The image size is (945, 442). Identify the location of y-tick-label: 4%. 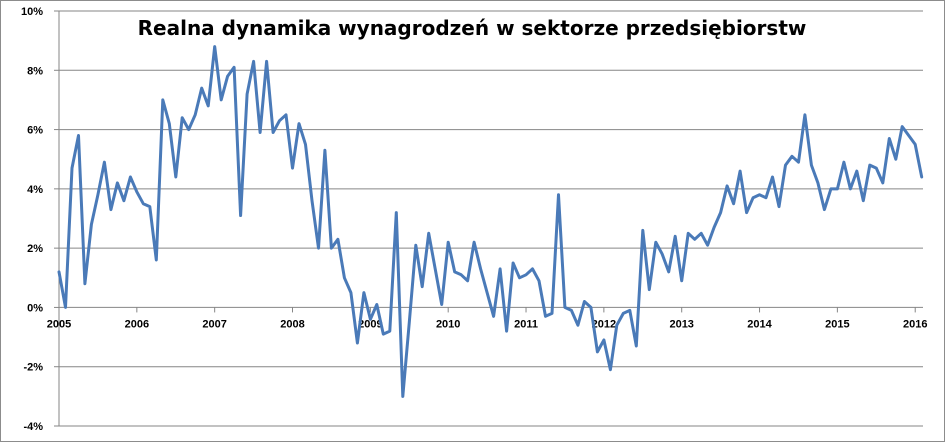
(35, 190).